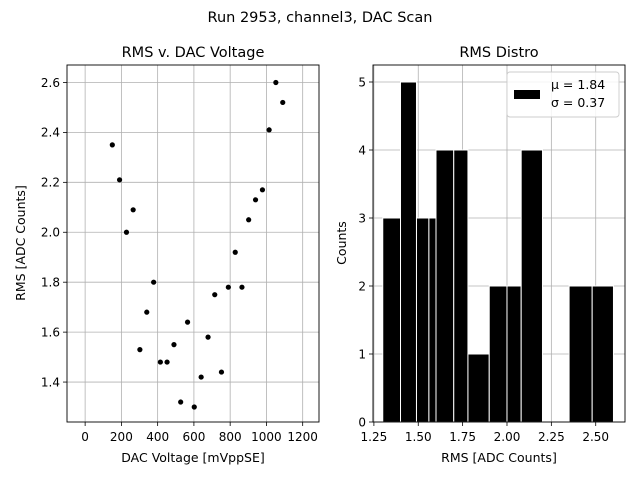  Describe the element at coordinates (50, 282) in the screenshot. I see `y-tick-label: 1.8` at that location.